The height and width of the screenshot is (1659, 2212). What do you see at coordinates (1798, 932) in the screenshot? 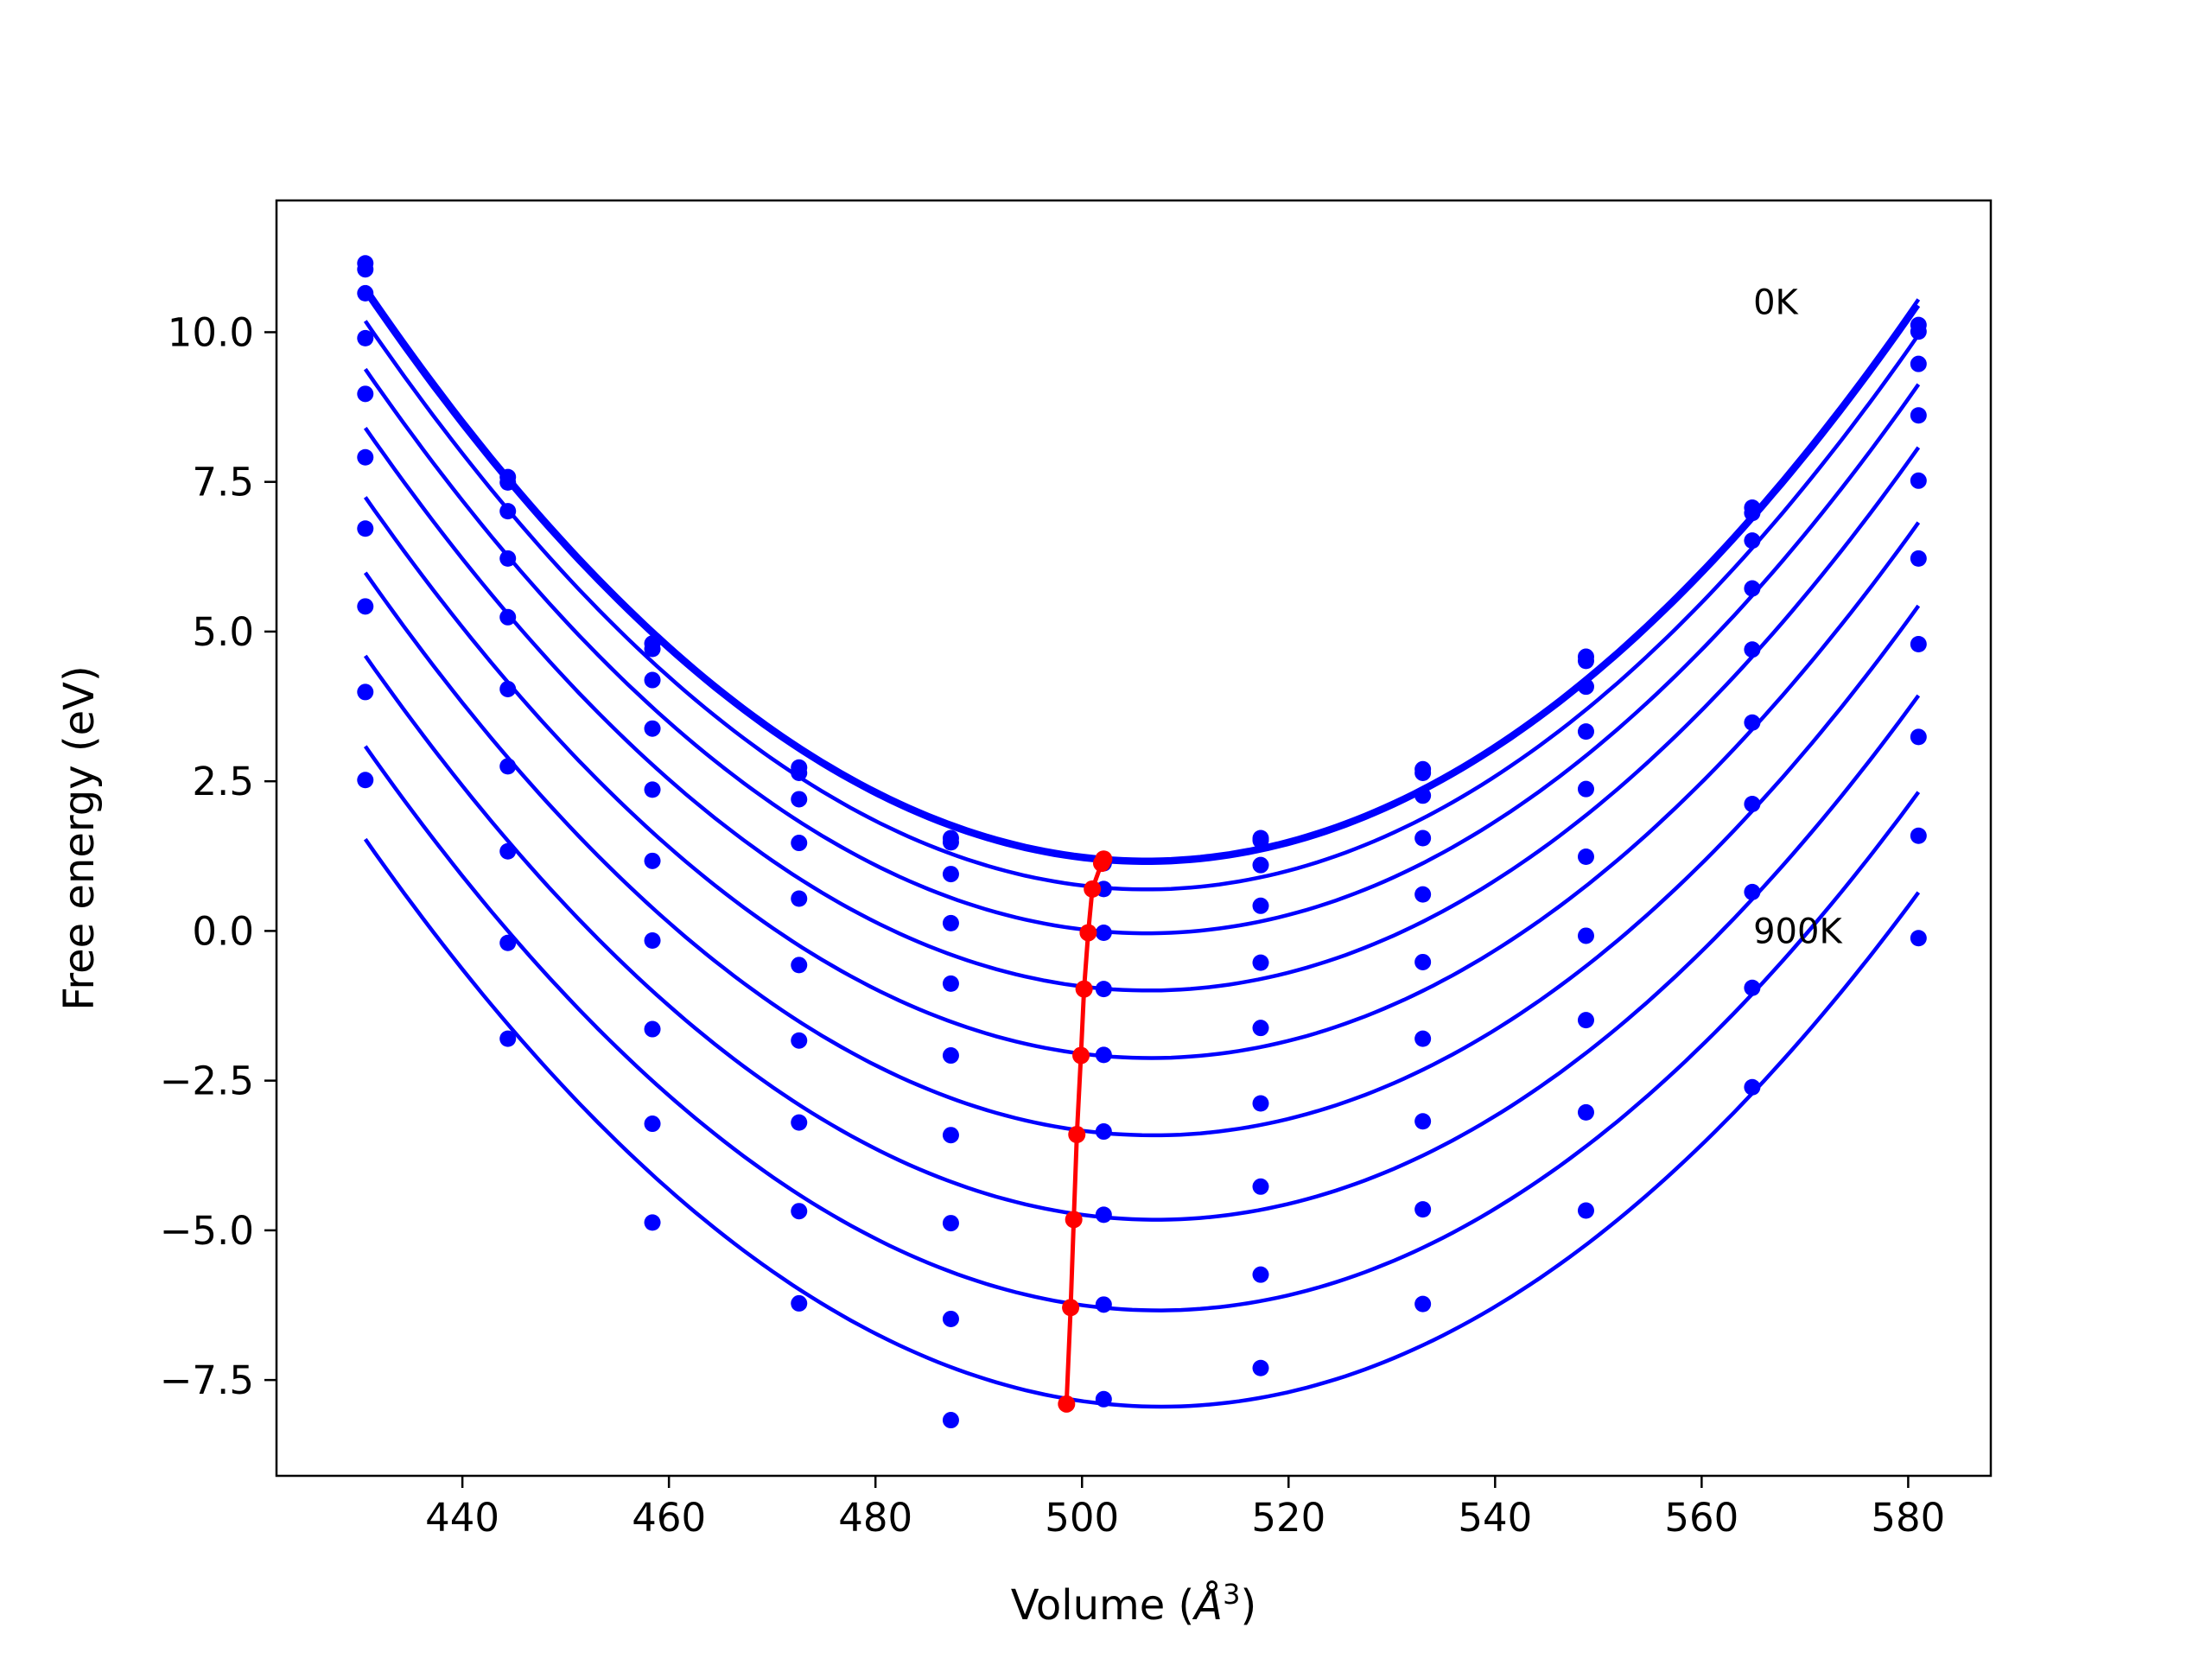
I see `annotation-900k: 900K` at bounding box center [1798, 932].